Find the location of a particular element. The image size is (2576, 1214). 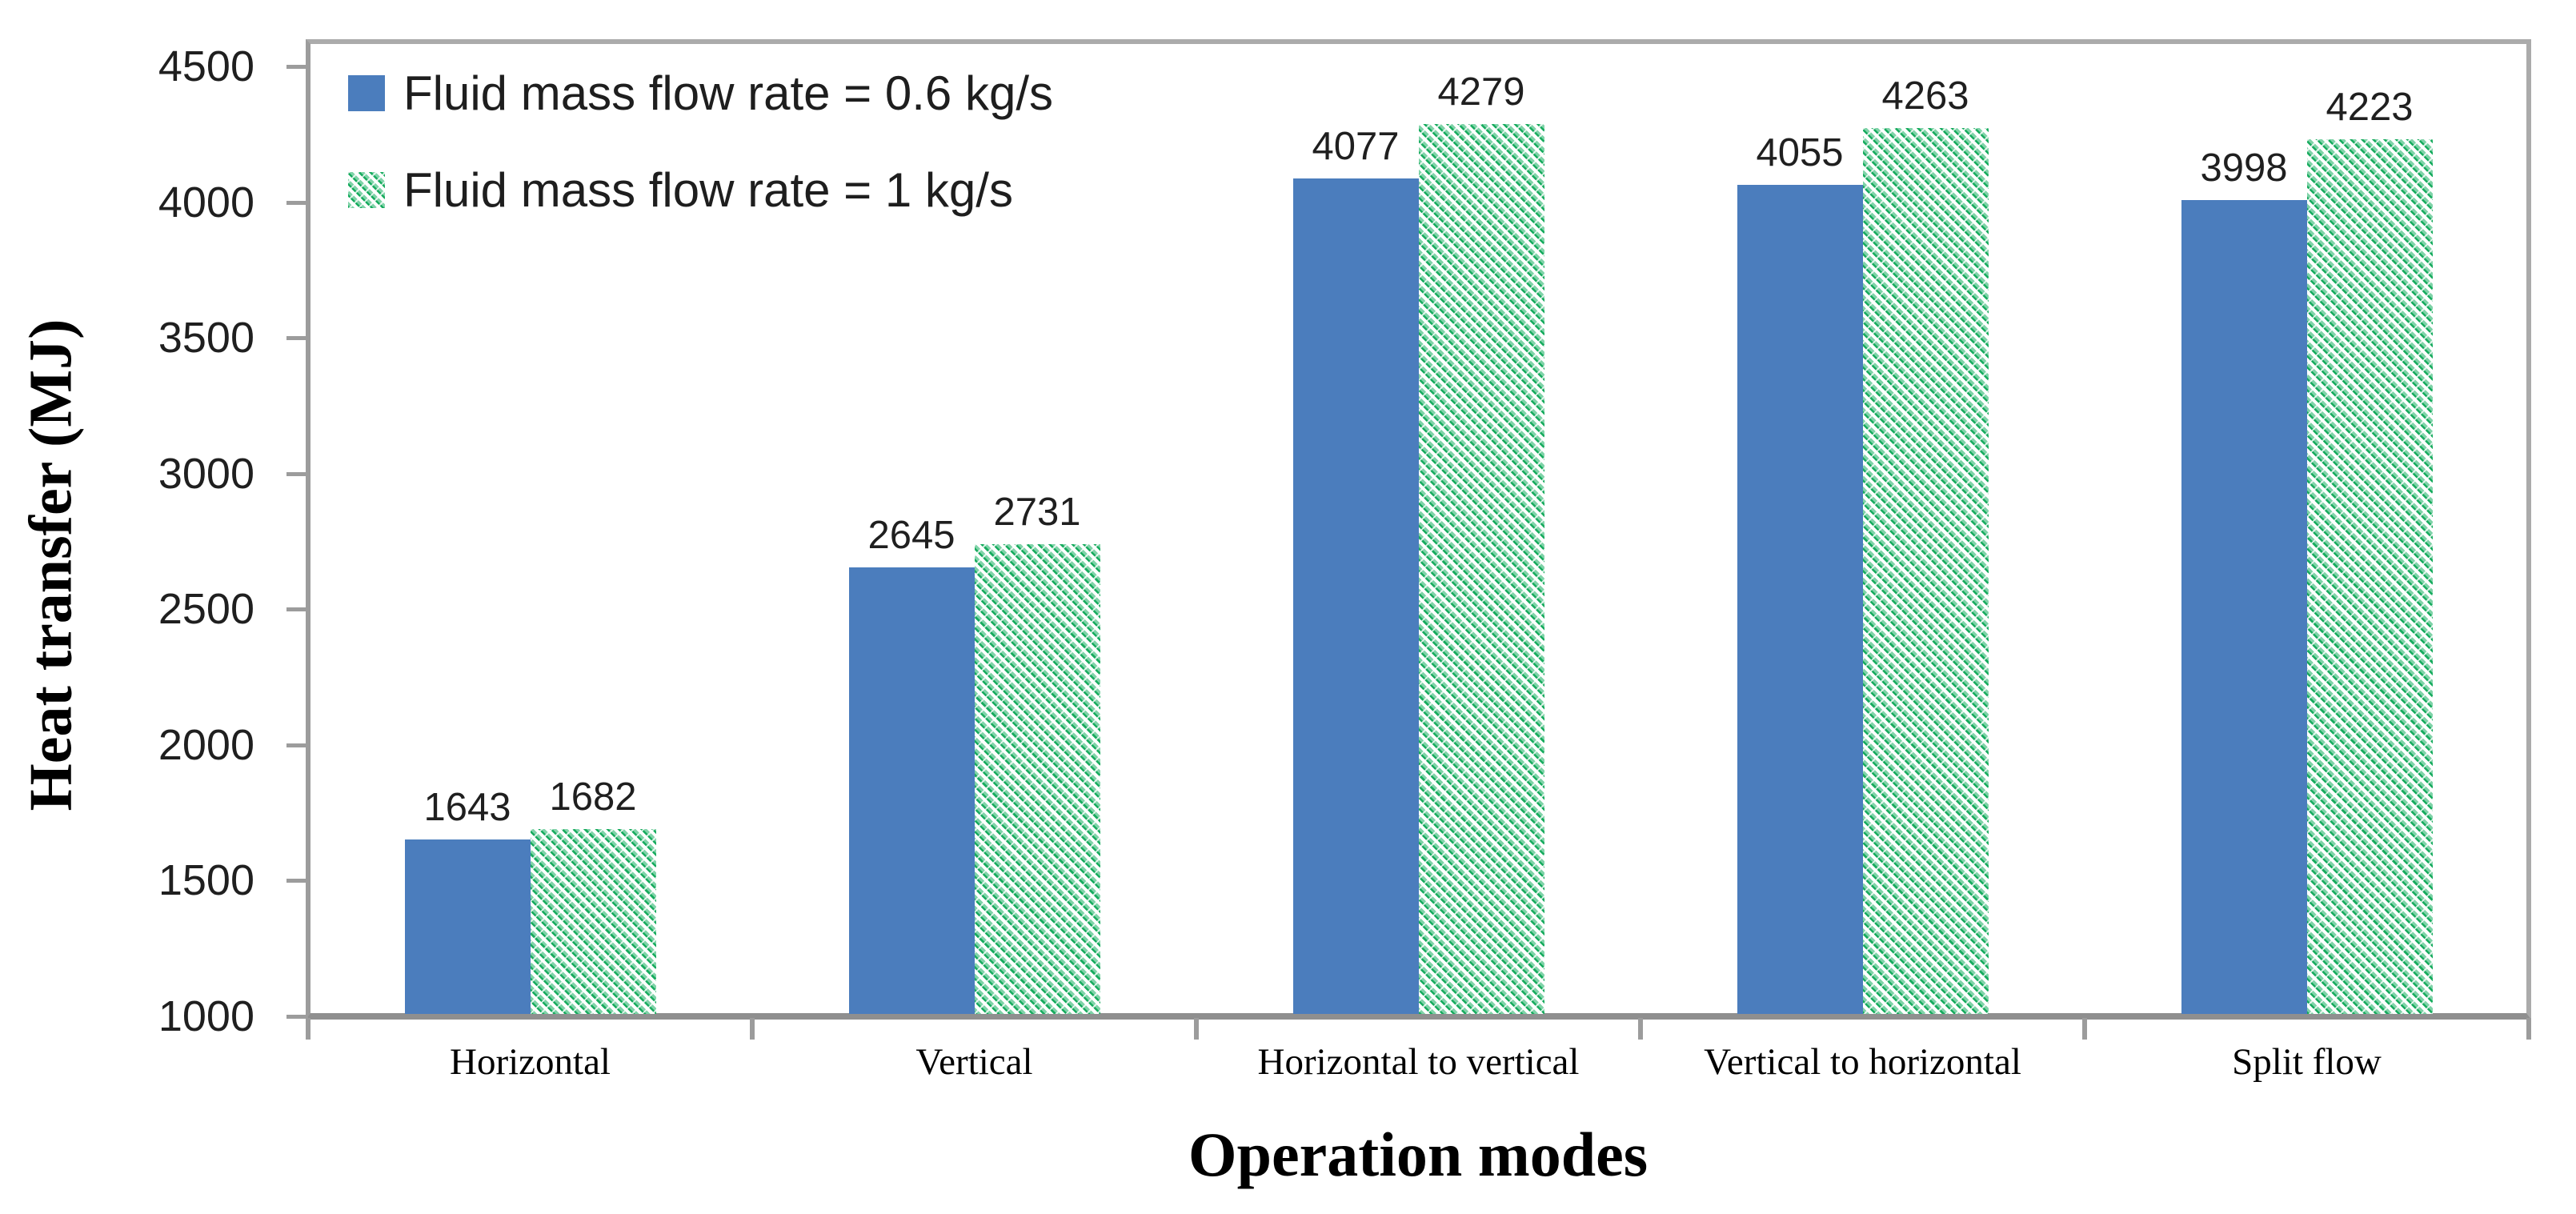

bar-value-label: 4077 is located at coordinates (1356, 147).